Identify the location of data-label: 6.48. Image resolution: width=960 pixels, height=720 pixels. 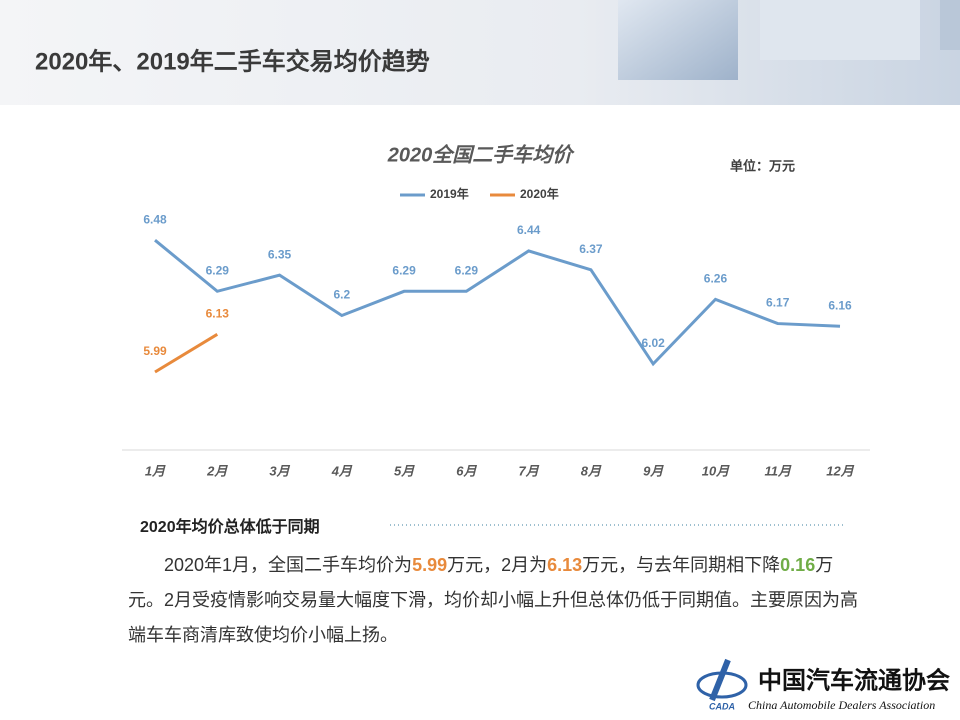
(155, 219).